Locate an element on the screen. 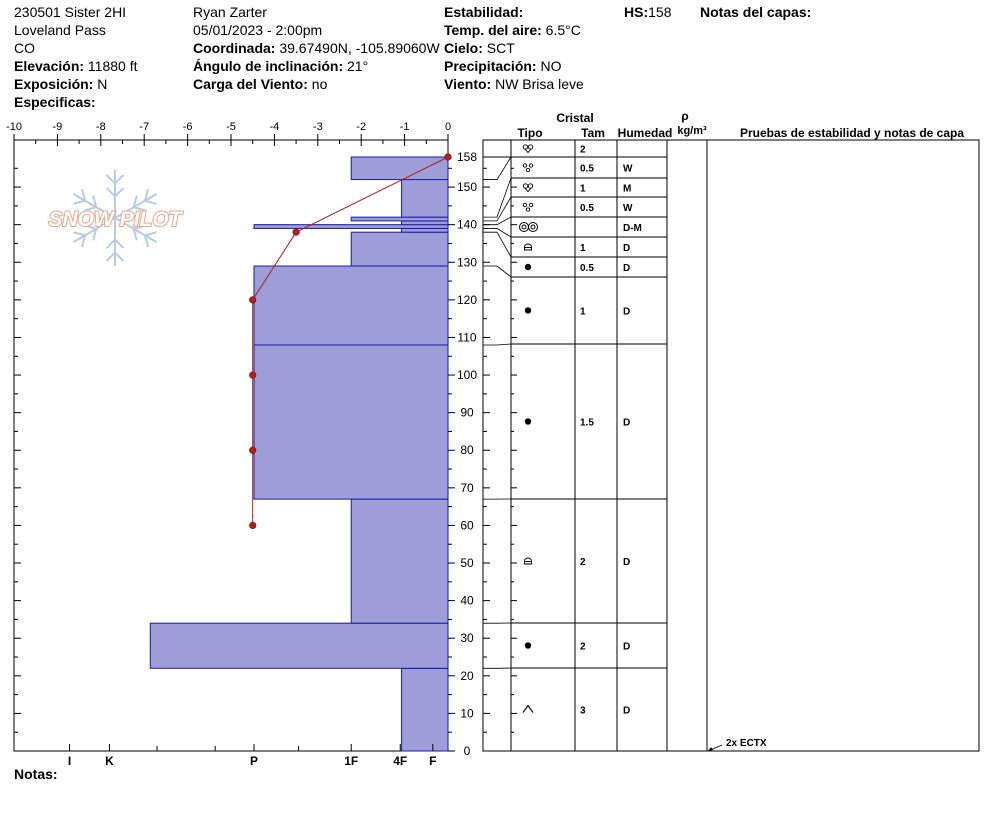  temp-tick-label: -2 is located at coordinates (361, 127).